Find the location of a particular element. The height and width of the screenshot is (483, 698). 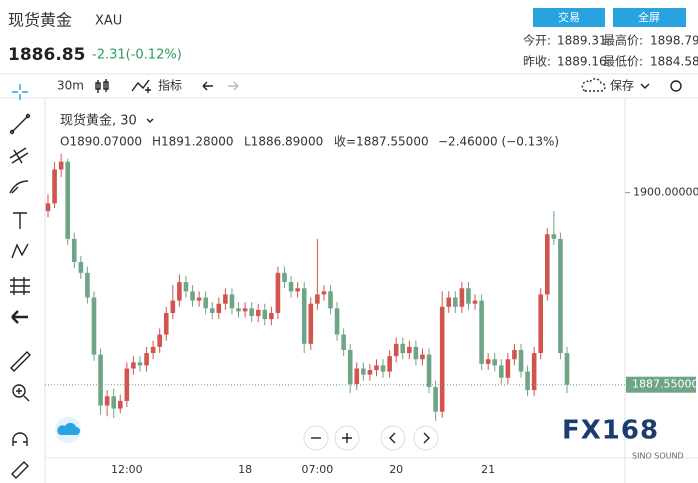

x-tick-label: 07:00 is located at coordinates (318, 469).